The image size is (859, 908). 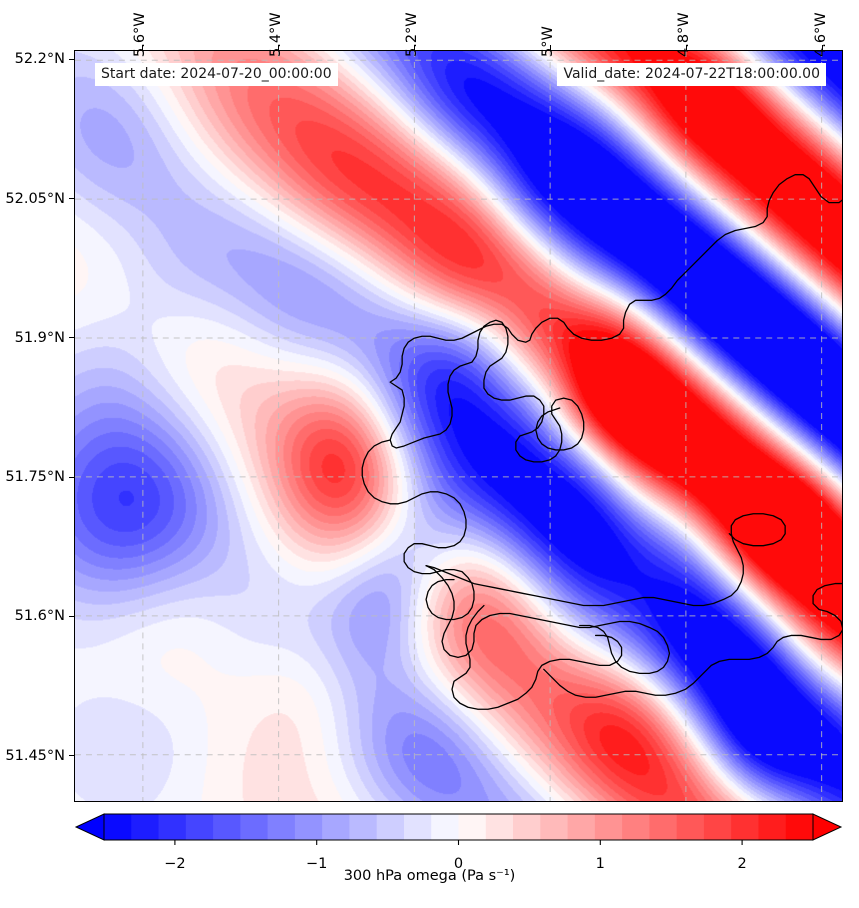 What do you see at coordinates (458, 864) in the screenshot?
I see `colorbar-tick-label: 0` at bounding box center [458, 864].